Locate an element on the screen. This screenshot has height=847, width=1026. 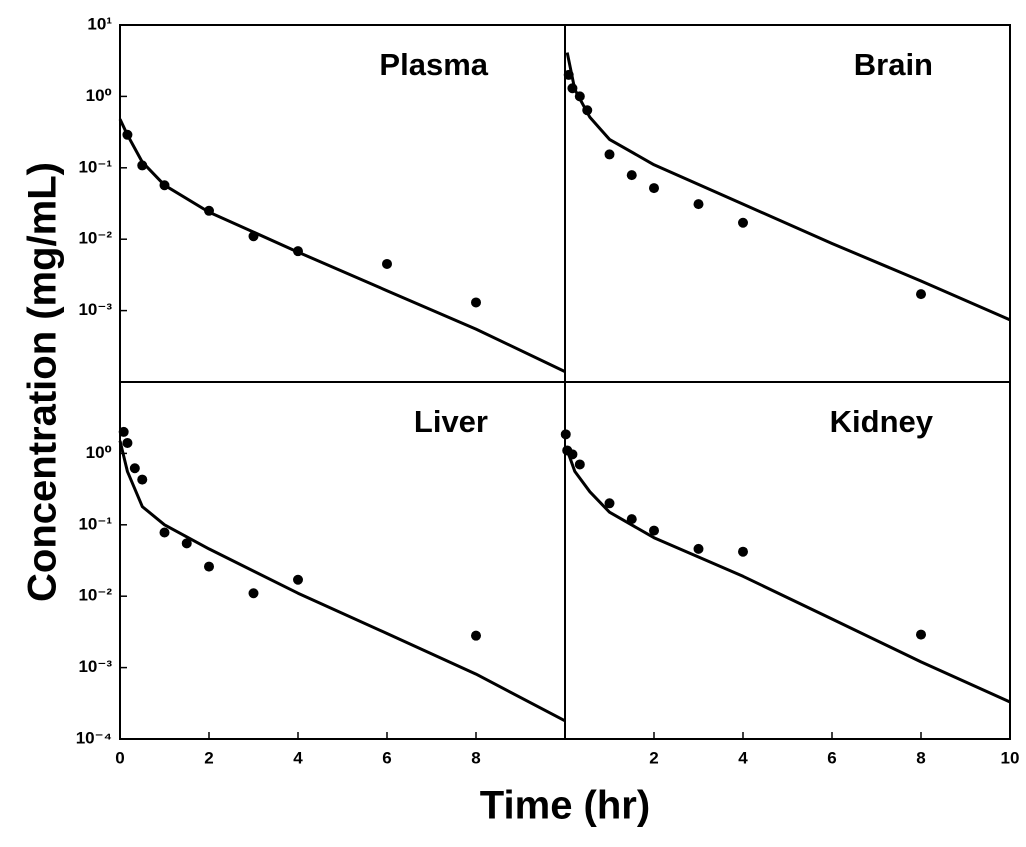
y-tick-label: 10¹ is located at coordinates (99, 23).